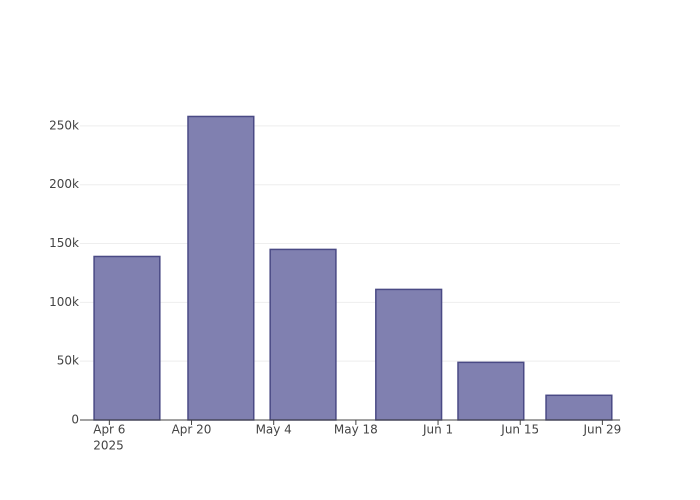 This screenshot has width=700, height=500. Describe the element at coordinates (64, 243) in the screenshot. I see `y-tick-label: 150k` at that location.